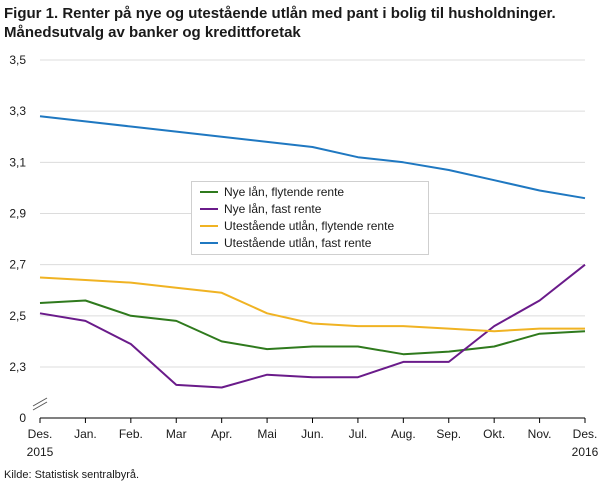 The image size is (609, 488). I want to click on legend-item-2: Nye lån, fast rente, so click(260, 209).